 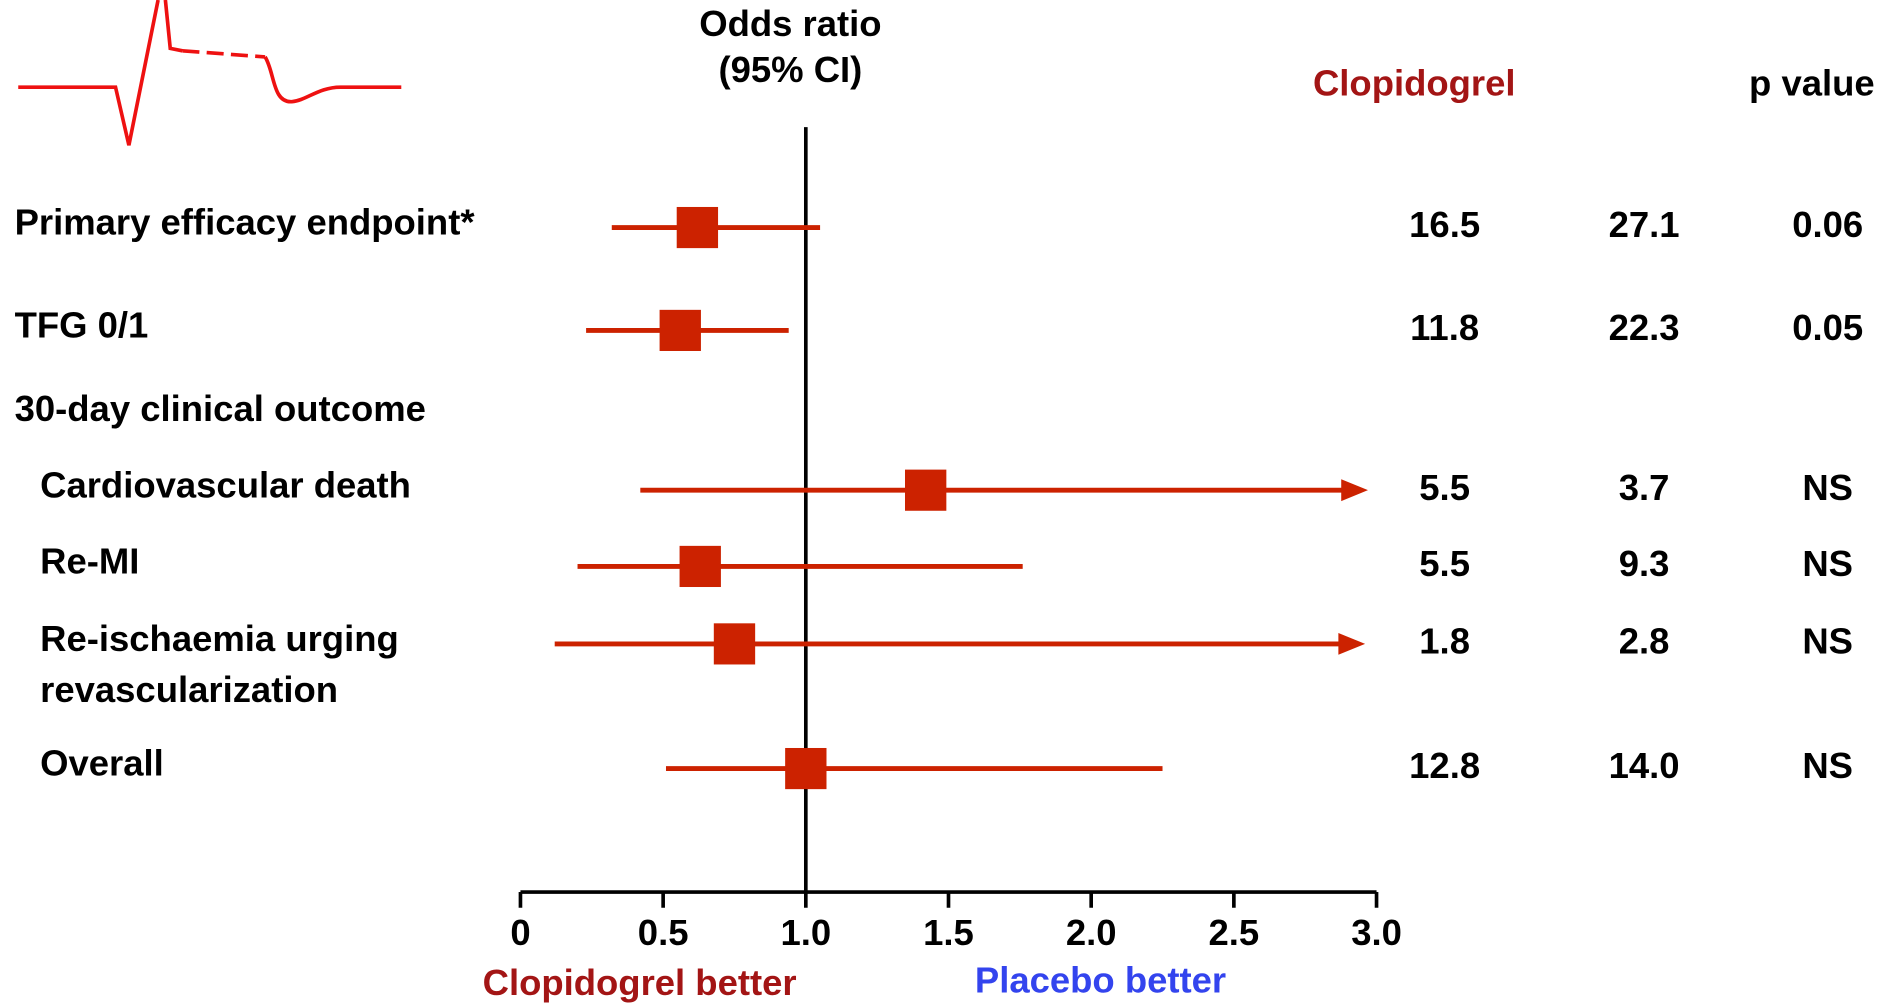 I want to click on cell-value: 0.05, so click(x=1827, y=327).